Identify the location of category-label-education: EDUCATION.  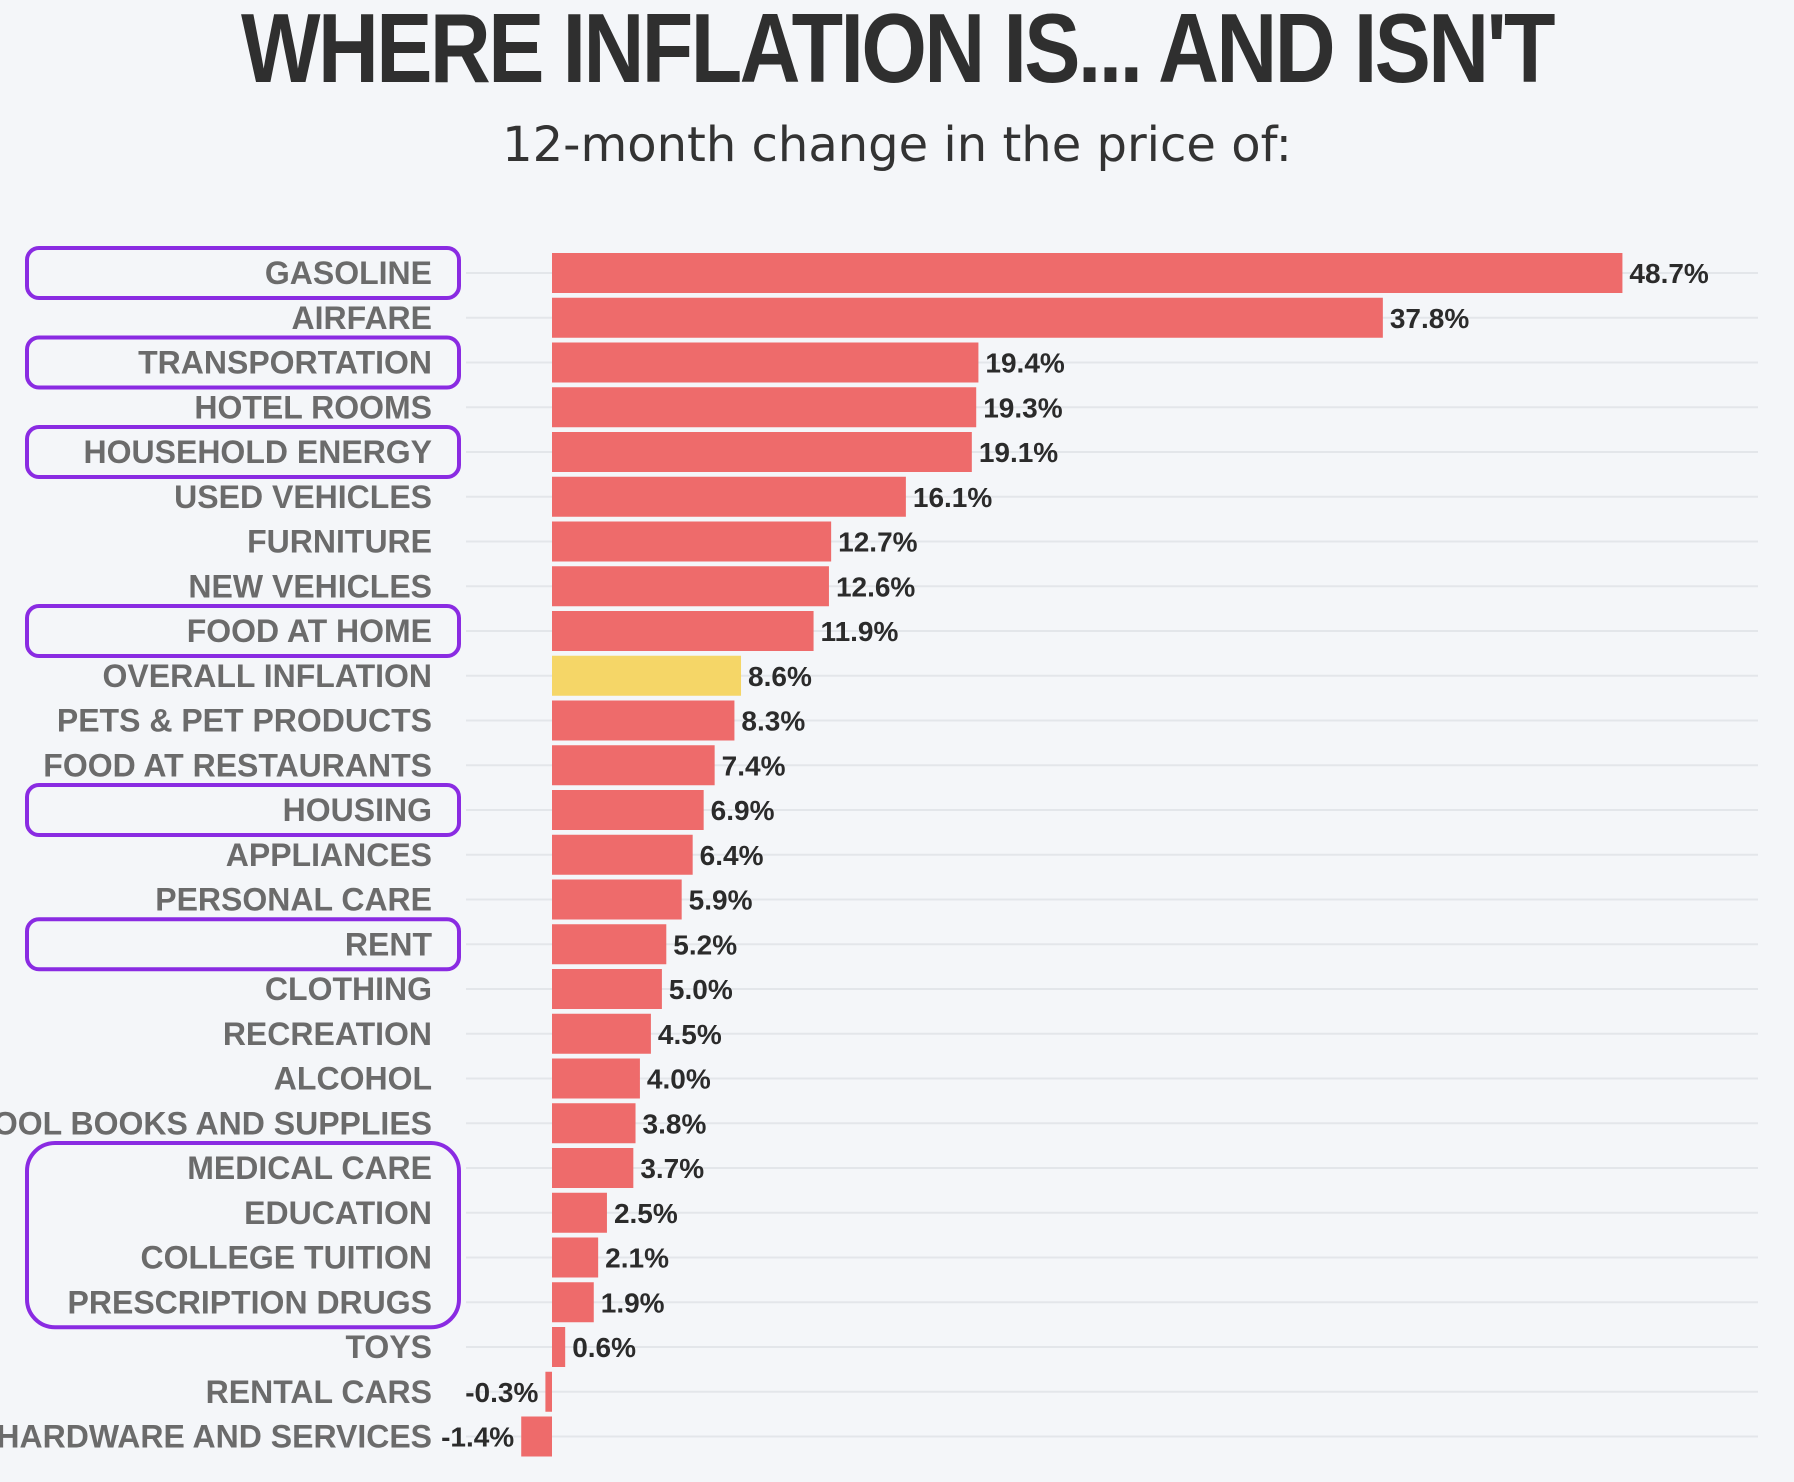
(338, 1213).